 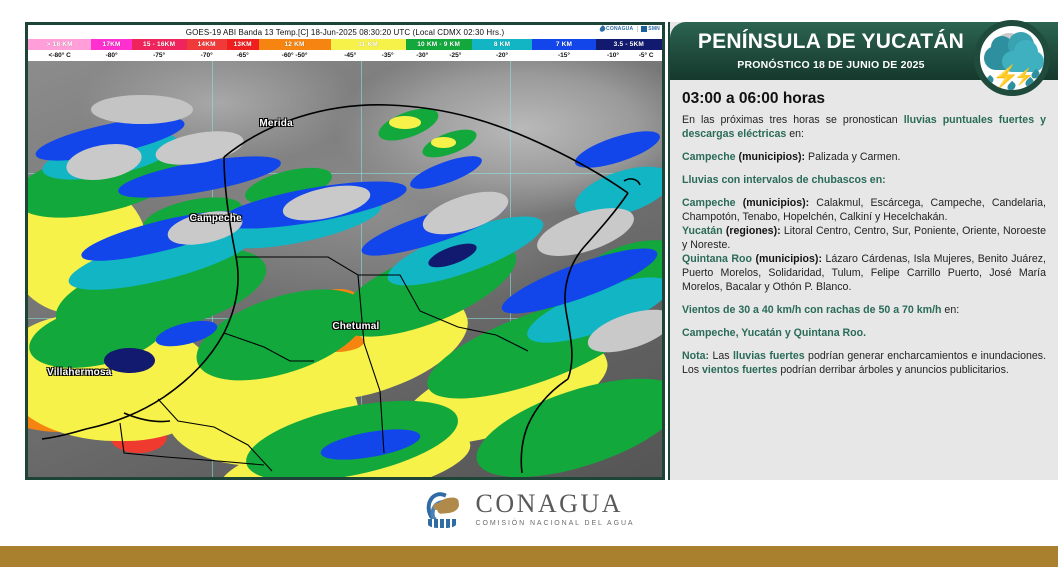 What do you see at coordinates (59, 55) in the screenshot?
I see `temp-tick-label: <-80° C` at bounding box center [59, 55].